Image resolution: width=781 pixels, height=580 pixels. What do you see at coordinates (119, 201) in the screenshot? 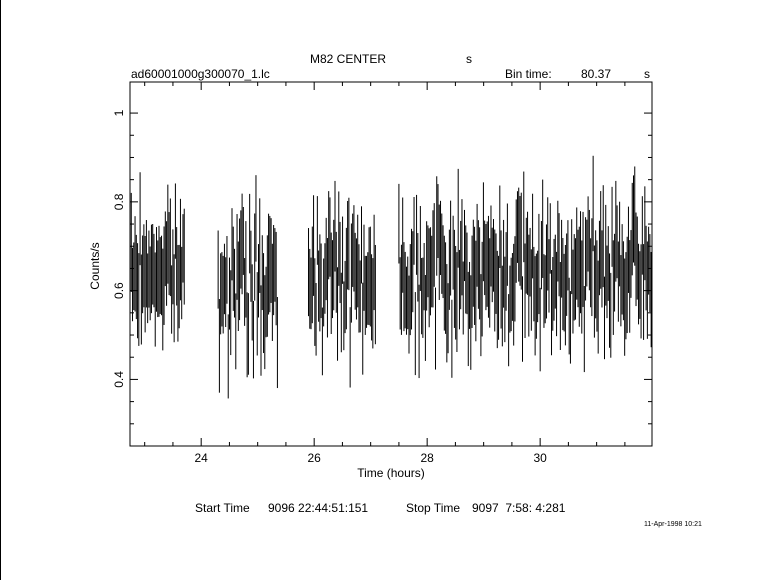
I see `y-tick-label: 0.8` at bounding box center [119, 201].